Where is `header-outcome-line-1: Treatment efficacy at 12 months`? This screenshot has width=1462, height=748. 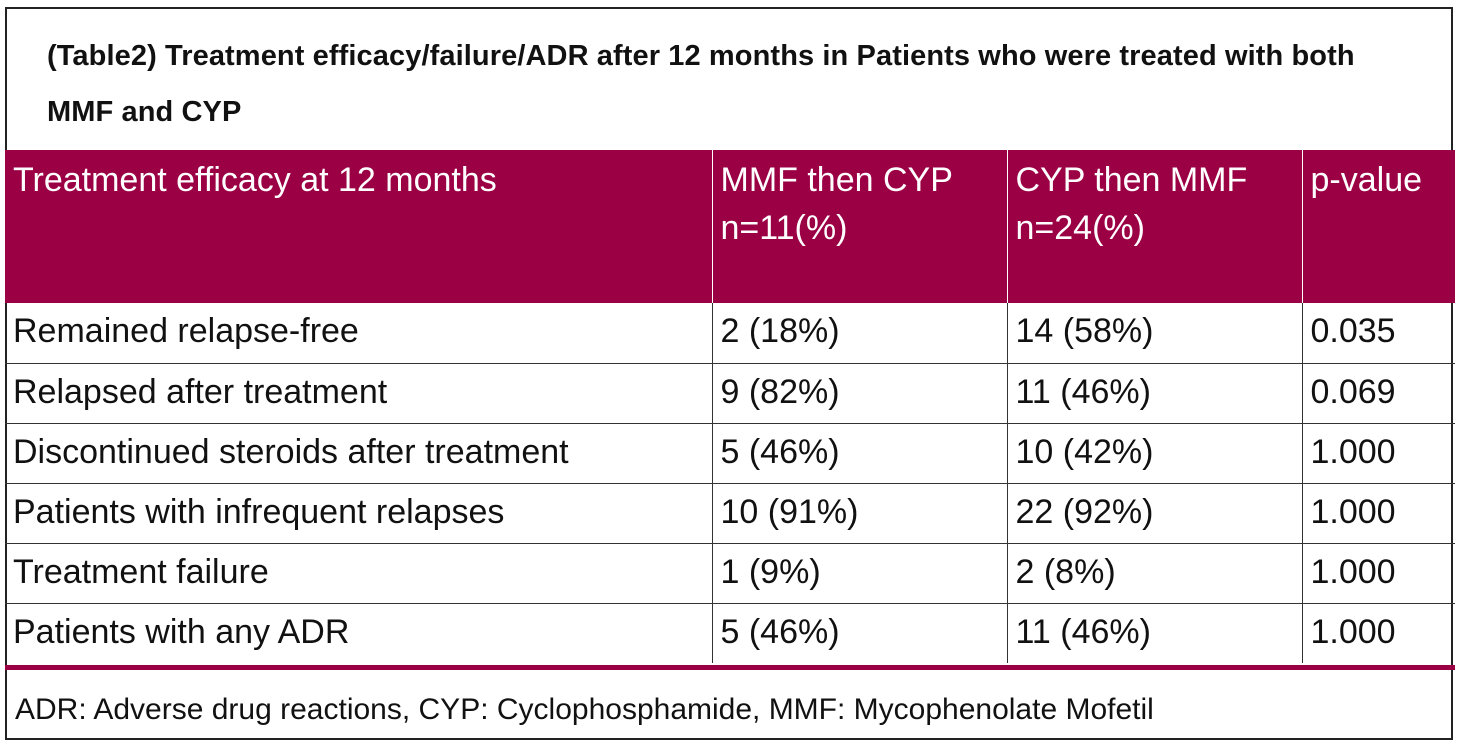
header-outcome-line-1: Treatment efficacy at 12 months is located at coordinates (255, 180).